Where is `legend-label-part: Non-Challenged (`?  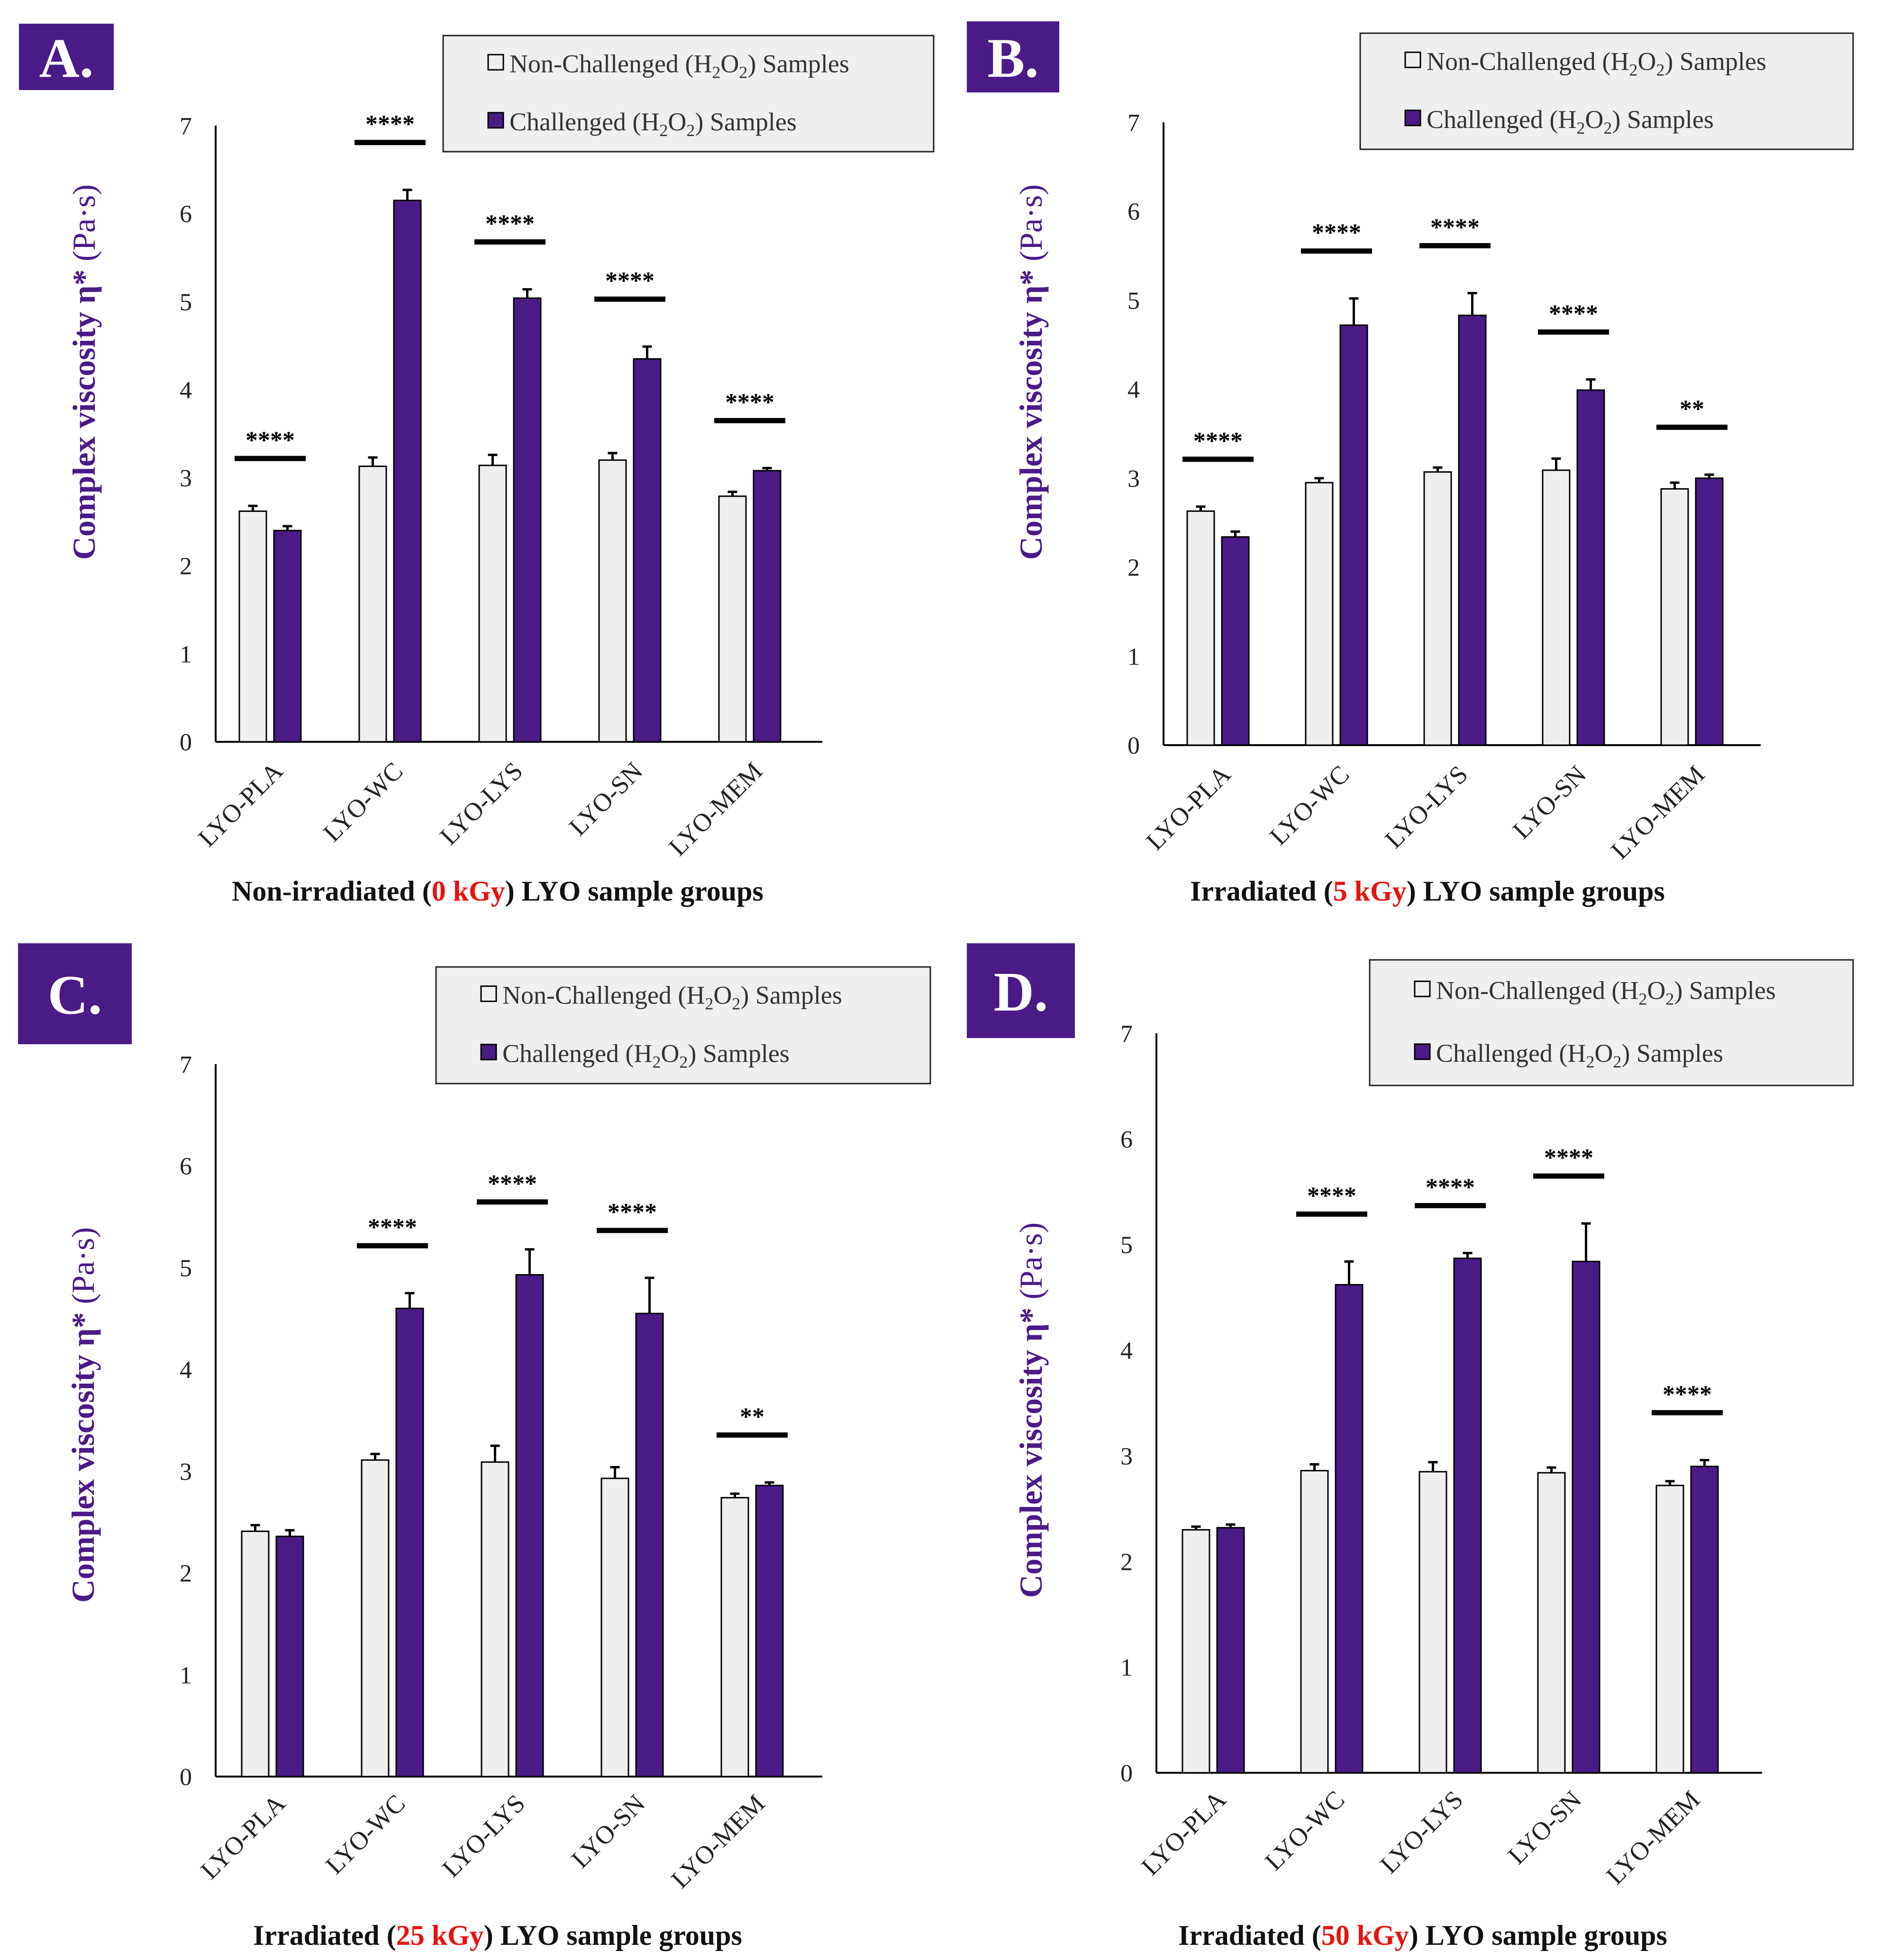
legend-label-part: Non-Challenged ( is located at coordinates (1519, 61).